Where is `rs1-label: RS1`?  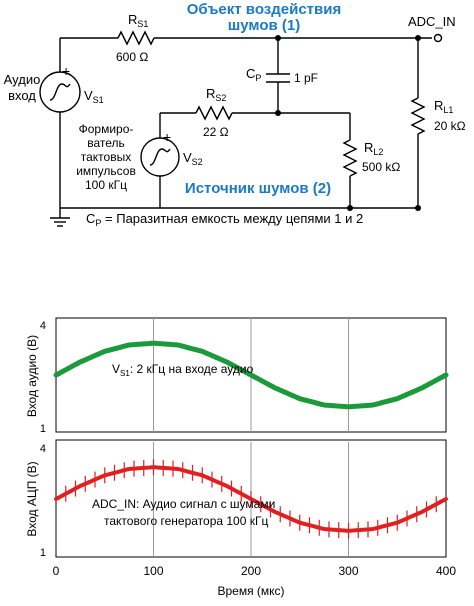
rs1-label: RS1 is located at coordinates (138, 20).